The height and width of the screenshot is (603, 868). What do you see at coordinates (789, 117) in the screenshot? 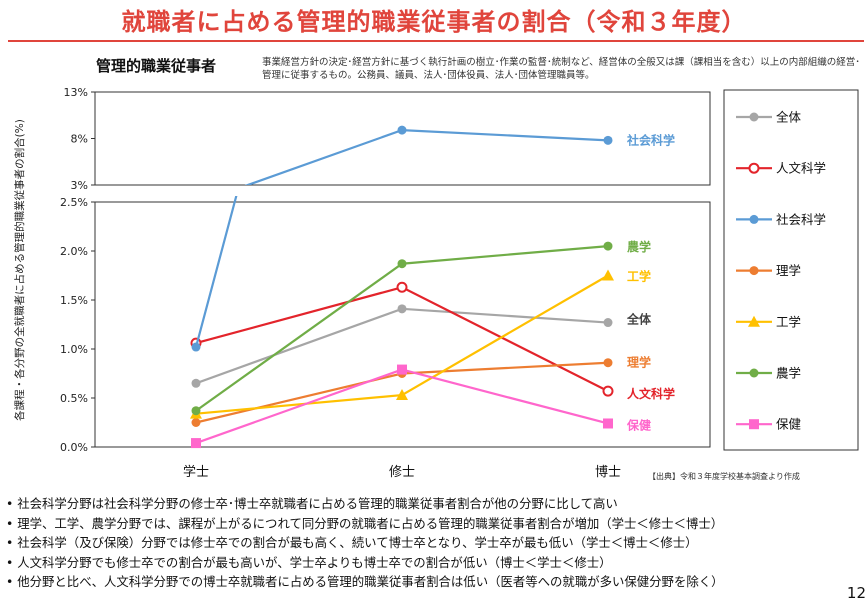
I see `legend-entry: 全体` at bounding box center [789, 117].